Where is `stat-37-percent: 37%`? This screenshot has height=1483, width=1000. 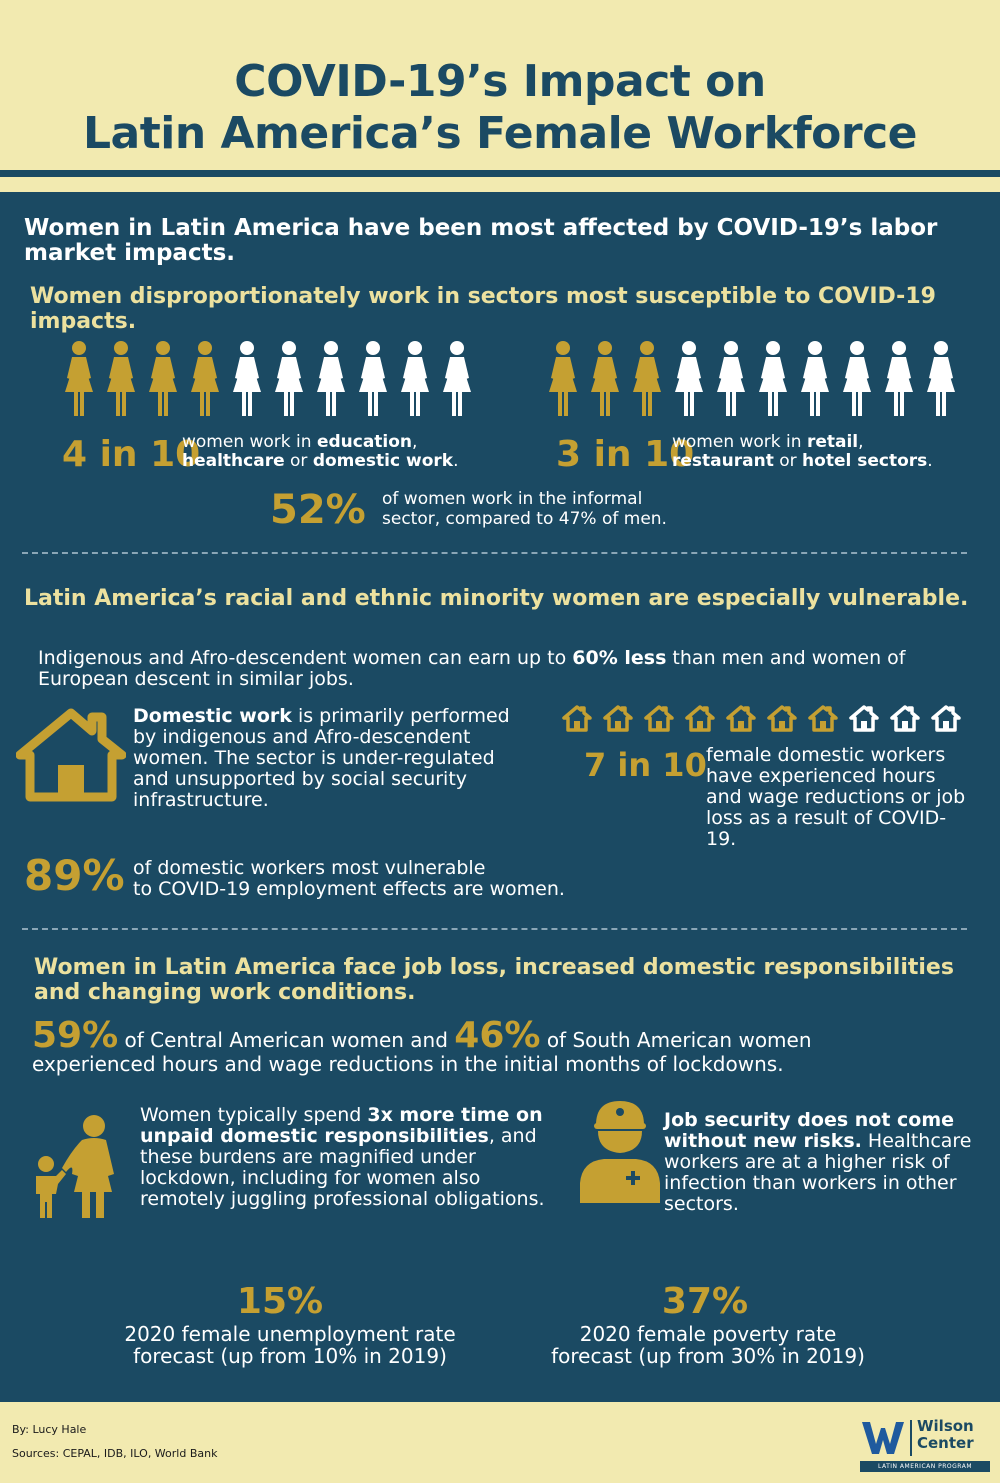
stat-37-percent: 37% is located at coordinates (705, 1301).